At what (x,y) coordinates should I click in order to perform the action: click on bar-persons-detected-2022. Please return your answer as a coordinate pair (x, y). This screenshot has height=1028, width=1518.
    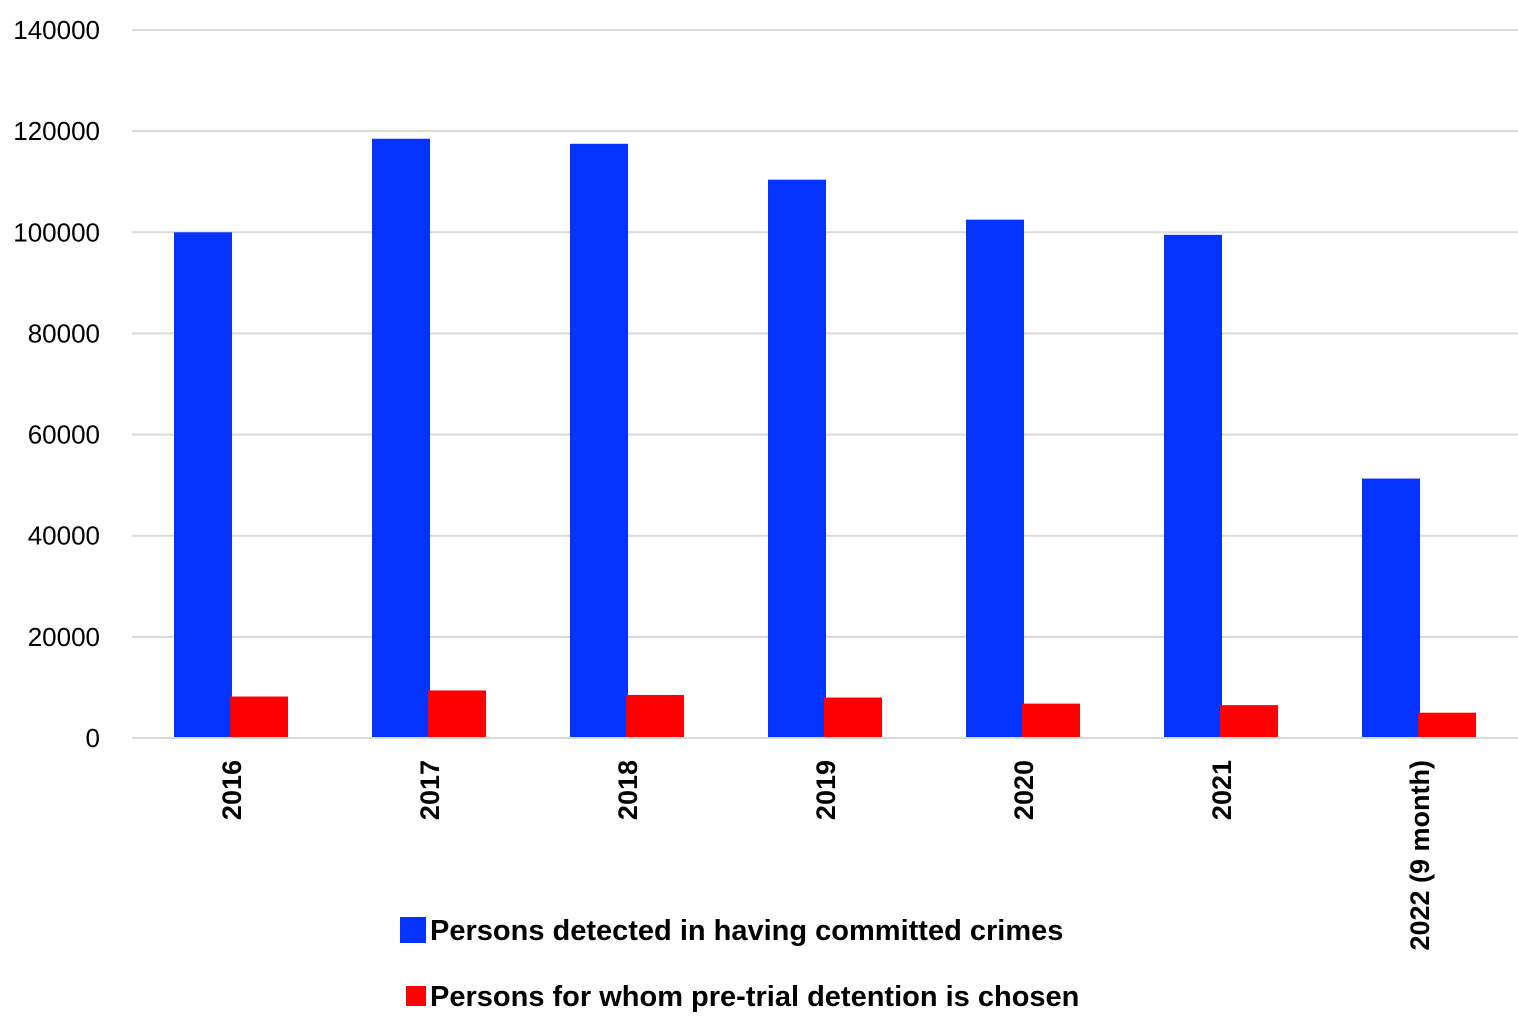
    Looking at the image, I should click on (1391, 608).